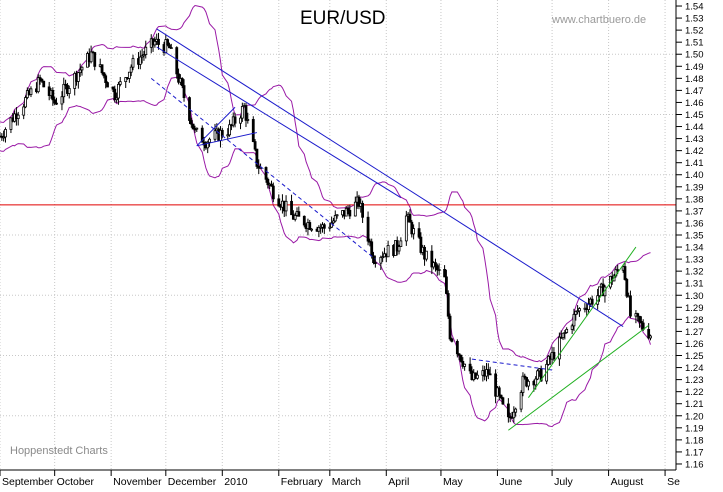  Describe the element at coordinates (694, 43) in the screenshot. I see `y-tick-label: 1.51` at that location.